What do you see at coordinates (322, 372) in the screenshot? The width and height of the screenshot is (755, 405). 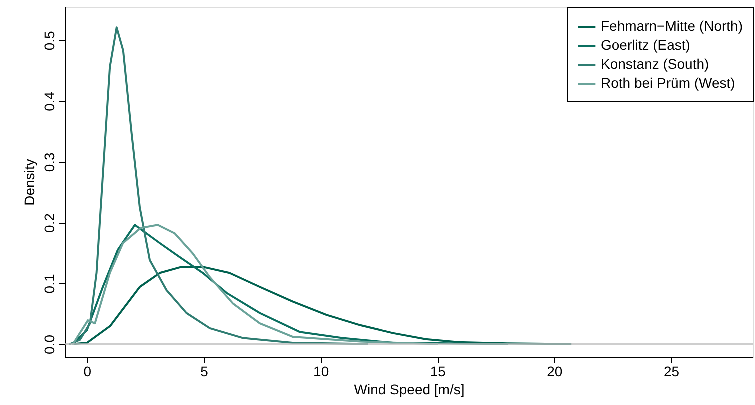 I see `x-tick-label: 10` at bounding box center [322, 372].